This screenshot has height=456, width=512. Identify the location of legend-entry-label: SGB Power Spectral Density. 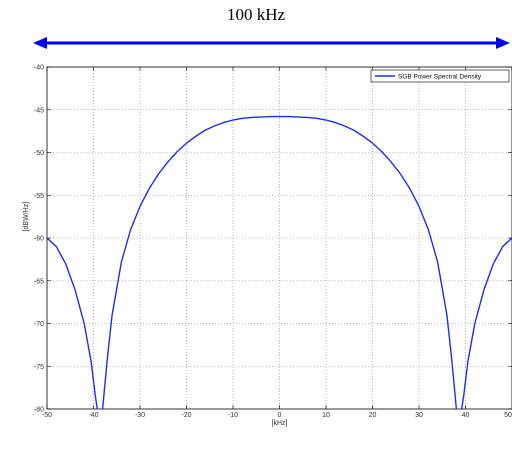
(440, 76).